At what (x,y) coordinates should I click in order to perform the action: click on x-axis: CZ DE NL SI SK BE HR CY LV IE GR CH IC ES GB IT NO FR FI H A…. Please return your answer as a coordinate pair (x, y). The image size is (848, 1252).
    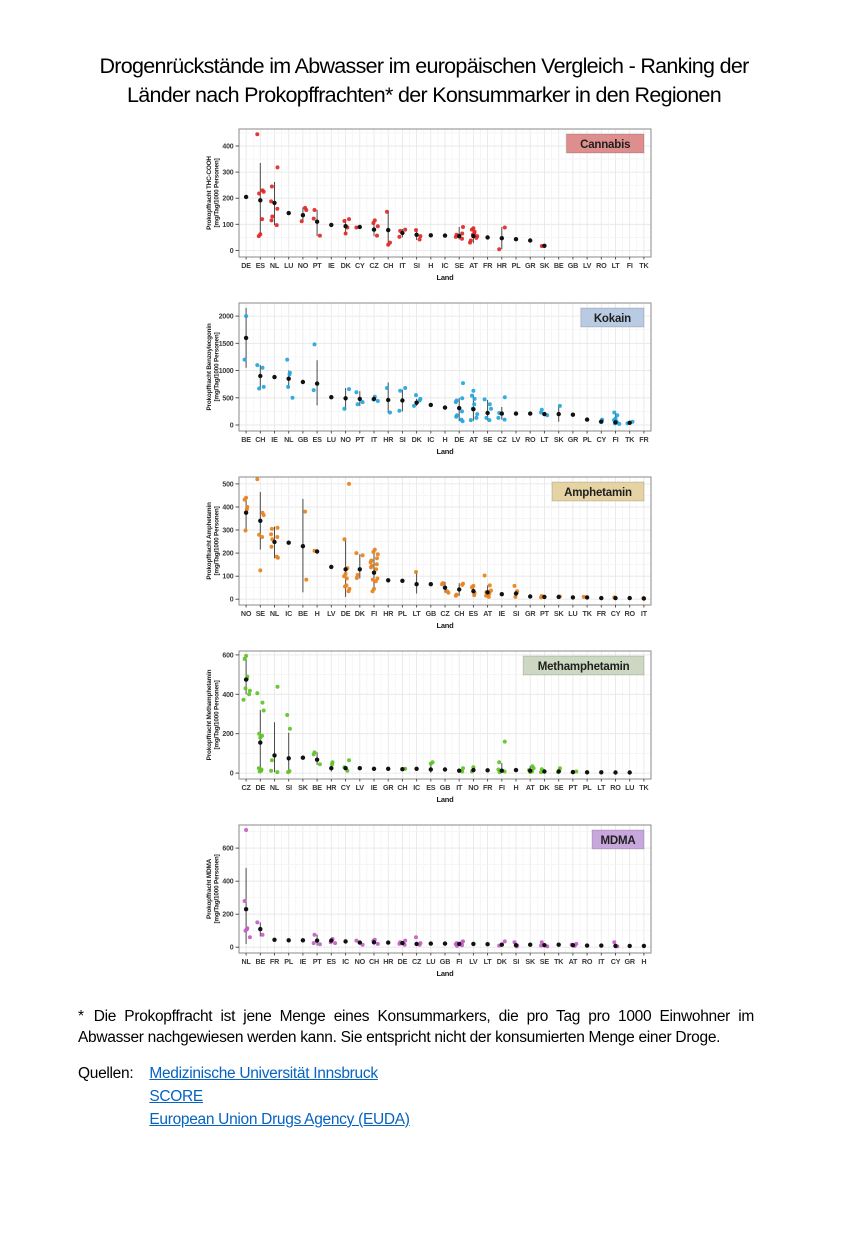
    Looking at the image, I should click on (446, 791).